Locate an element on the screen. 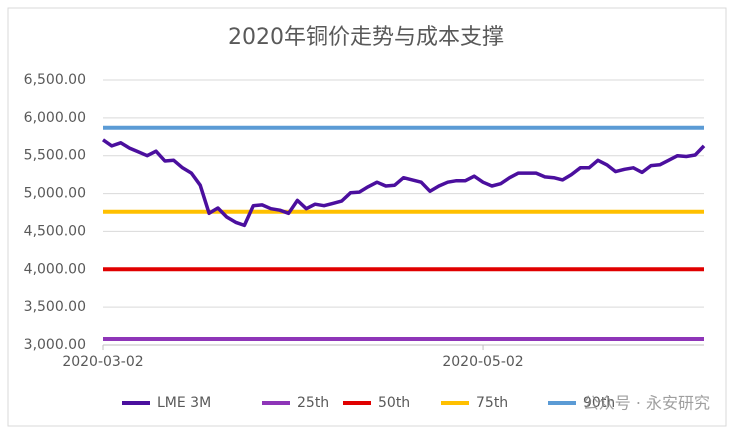 The width and height of the screenshot is (734, 438). y-tick-label: 5,000.00 is located at coordinates (55, 194).